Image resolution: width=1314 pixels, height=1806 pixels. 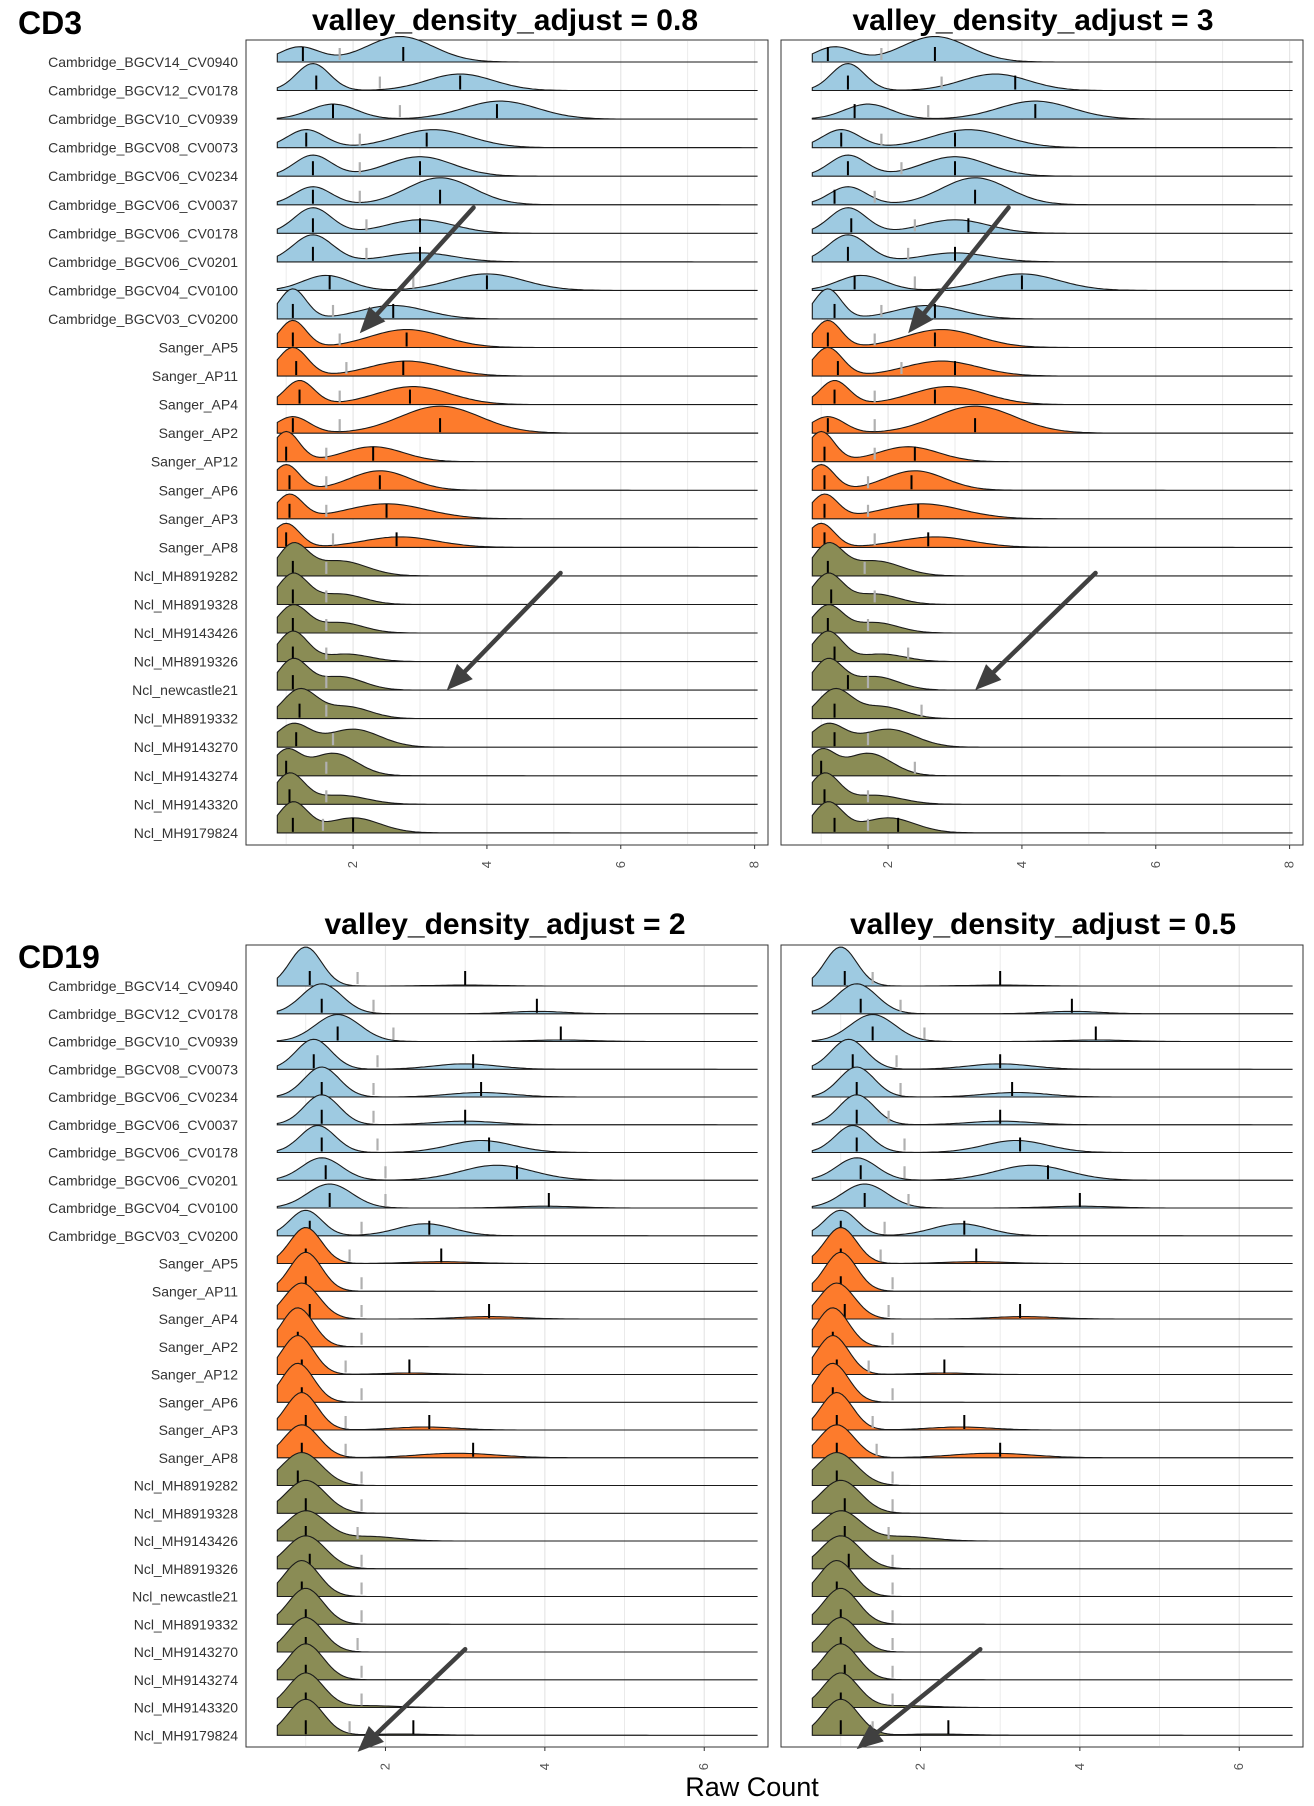 What do you see at coordinates (50, 23) in the screenshot?
I see `figure-label-cd3: CD3` at bounding box center [50, 23].